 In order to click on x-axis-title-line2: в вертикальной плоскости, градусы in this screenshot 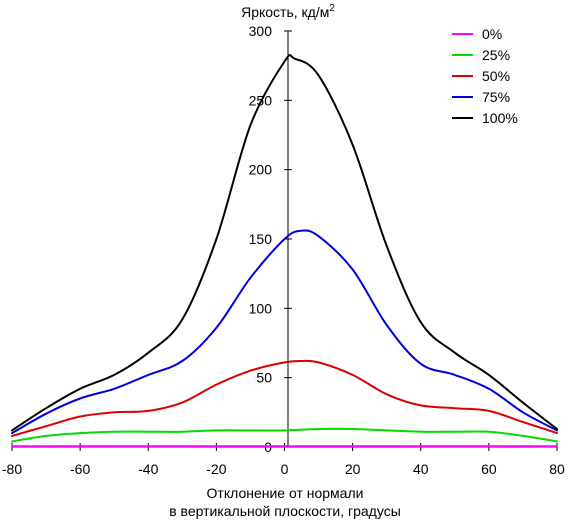, I will do `click(285, 511)`.